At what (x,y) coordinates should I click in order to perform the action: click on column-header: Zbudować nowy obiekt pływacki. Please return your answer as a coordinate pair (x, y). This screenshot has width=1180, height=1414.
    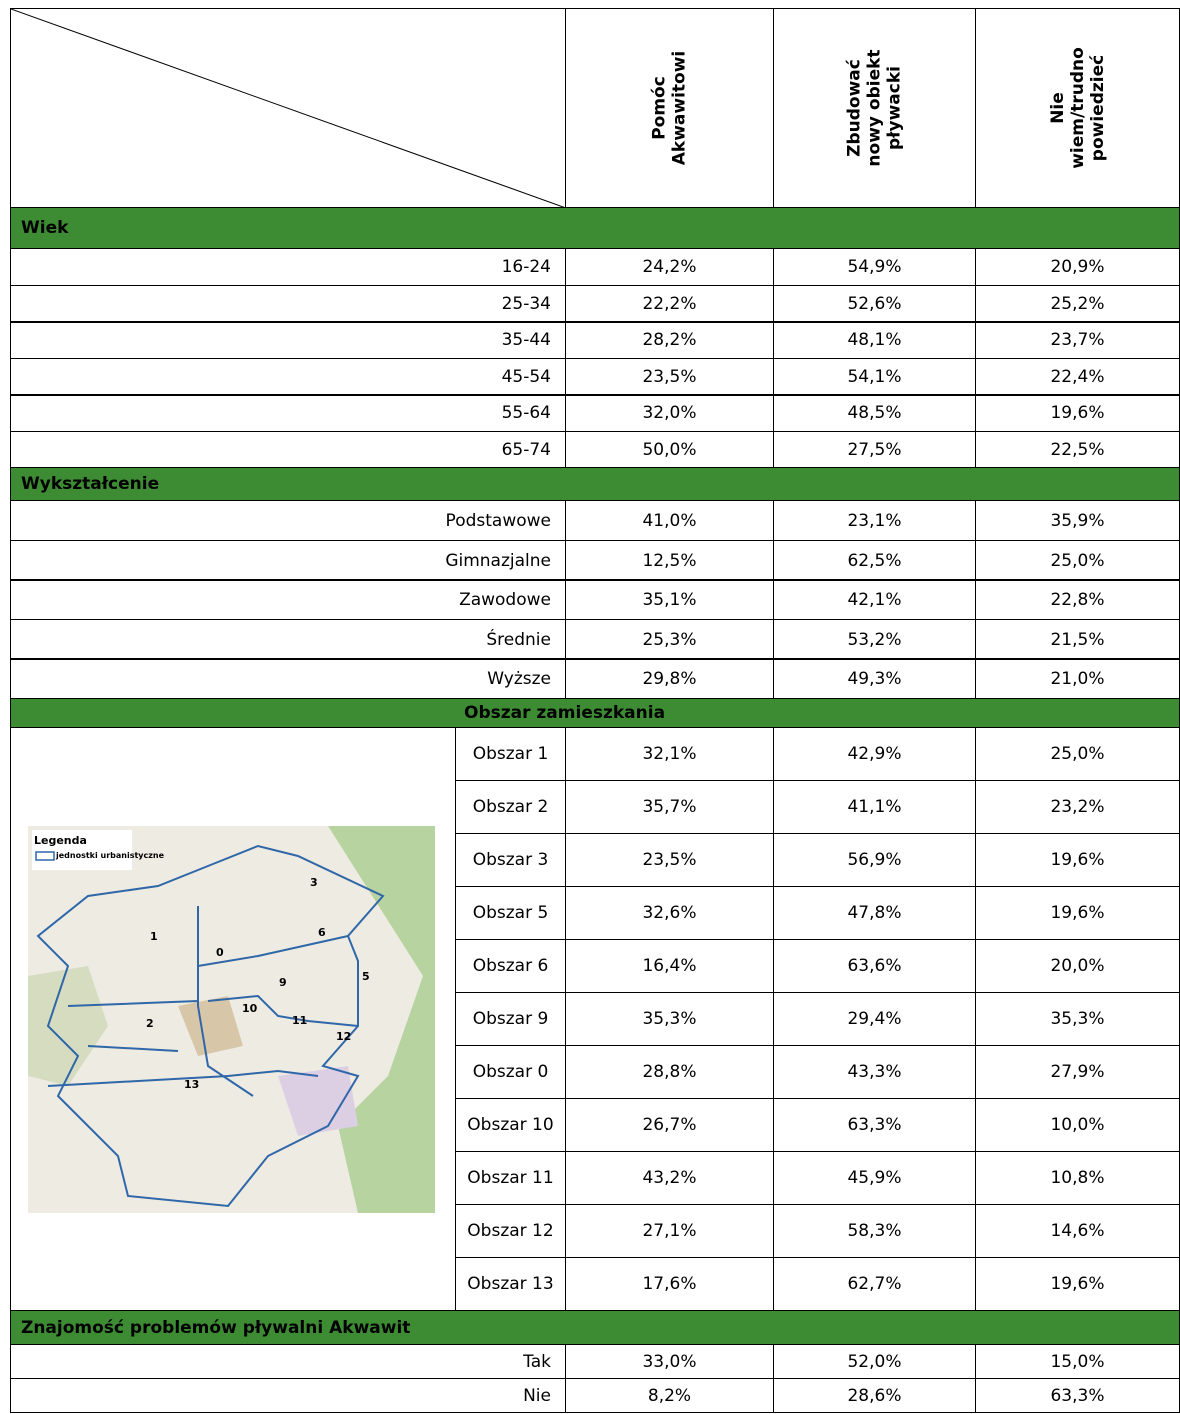
    Looking at the image, I should click on (874, 108).